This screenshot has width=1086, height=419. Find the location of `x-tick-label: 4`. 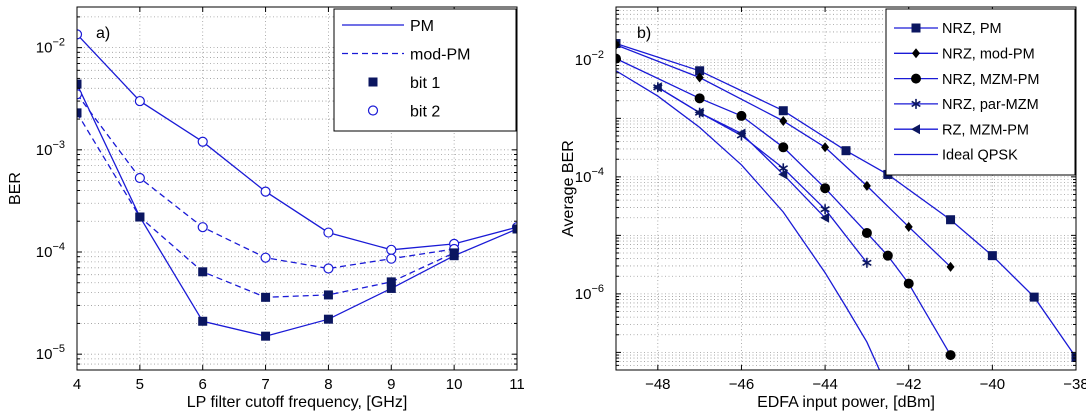

x-tick-label: 4 is located at coordinates (77, 384).